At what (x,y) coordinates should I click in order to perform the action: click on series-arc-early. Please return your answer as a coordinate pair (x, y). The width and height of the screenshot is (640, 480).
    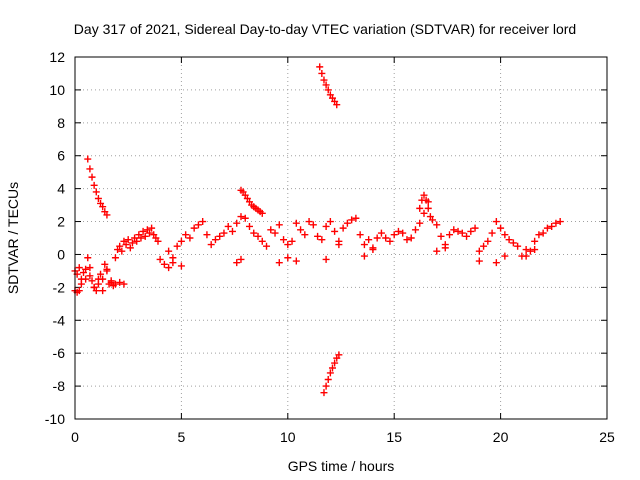
    Looking at the image, I should click on (99, 281).